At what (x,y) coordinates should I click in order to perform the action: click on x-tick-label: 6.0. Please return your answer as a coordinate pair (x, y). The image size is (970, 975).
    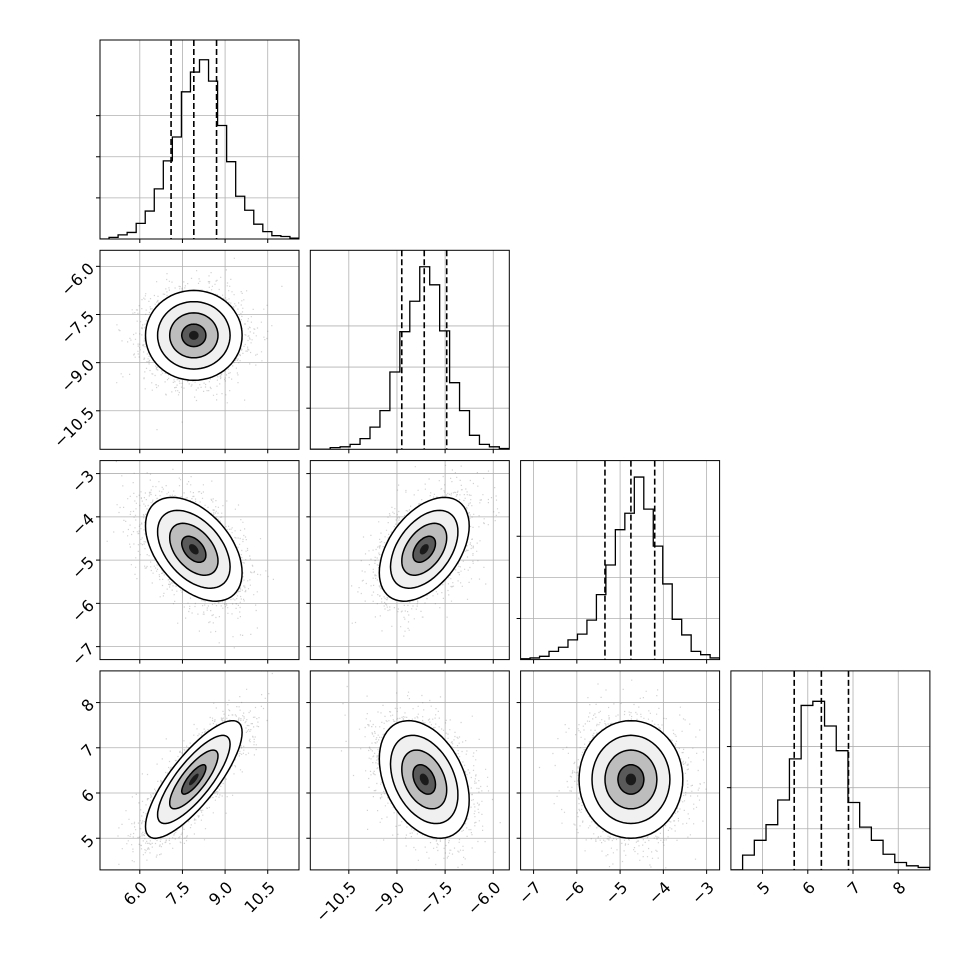
    Looking at the image, I should click on (135, 893).